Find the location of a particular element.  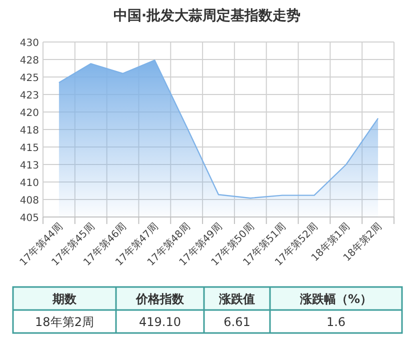

text: 价格指数 is located at coordinates (160, 299).